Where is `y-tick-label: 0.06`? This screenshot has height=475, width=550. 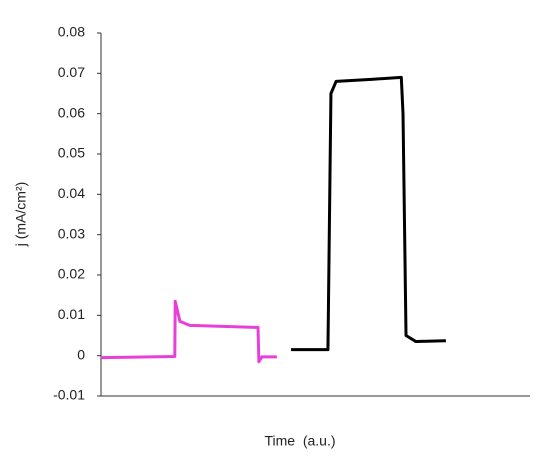
y-tick-label: 0.06 is located at coordinates (71, 112).